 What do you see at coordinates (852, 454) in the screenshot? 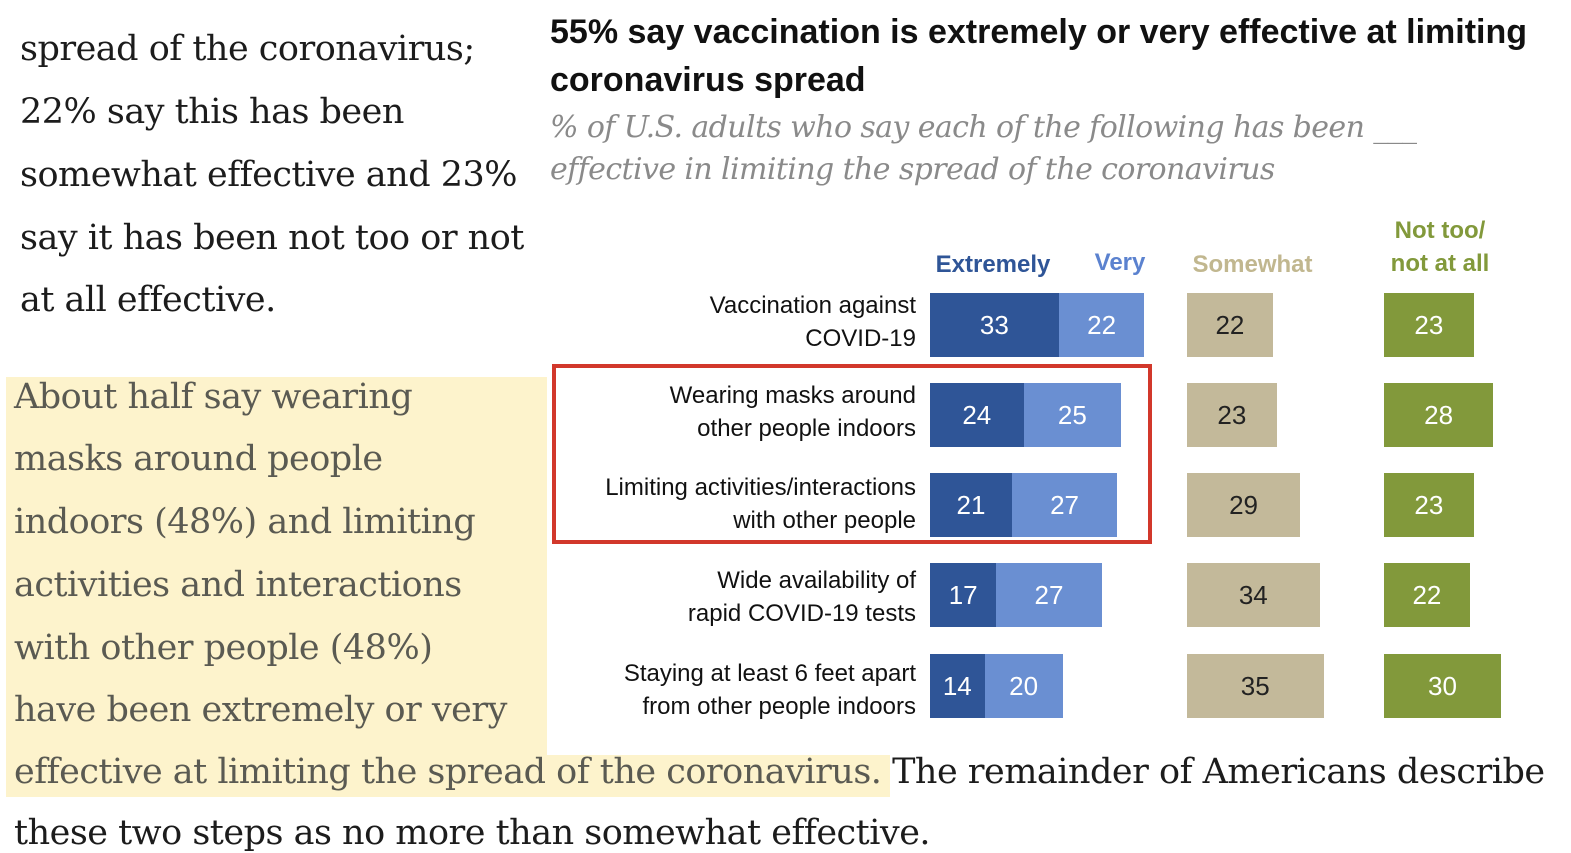
I see `callout-box` at bounding box center [852, 454].